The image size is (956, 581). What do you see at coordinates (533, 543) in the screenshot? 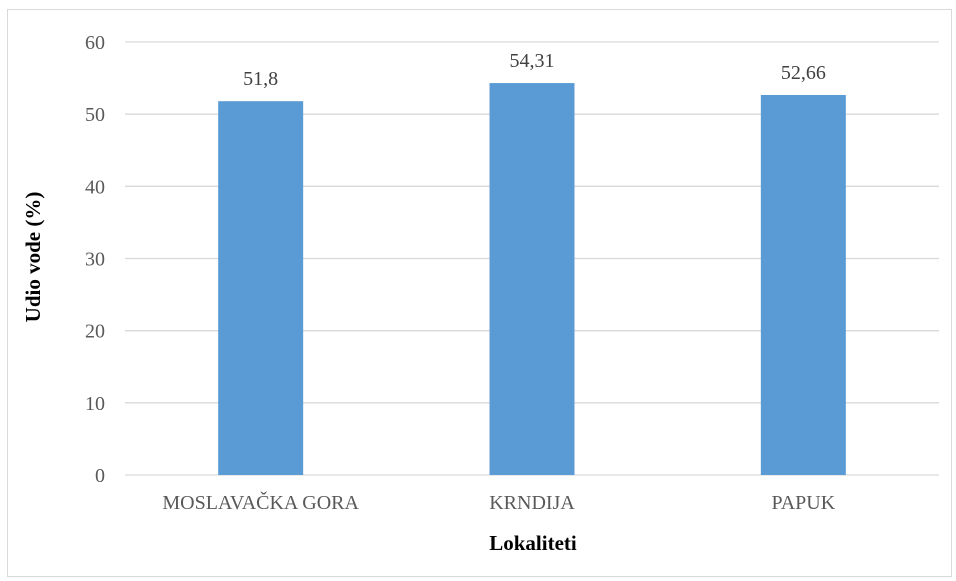
I see `x-axis-title: Lokaliteti` at bounding box center [533, 543].